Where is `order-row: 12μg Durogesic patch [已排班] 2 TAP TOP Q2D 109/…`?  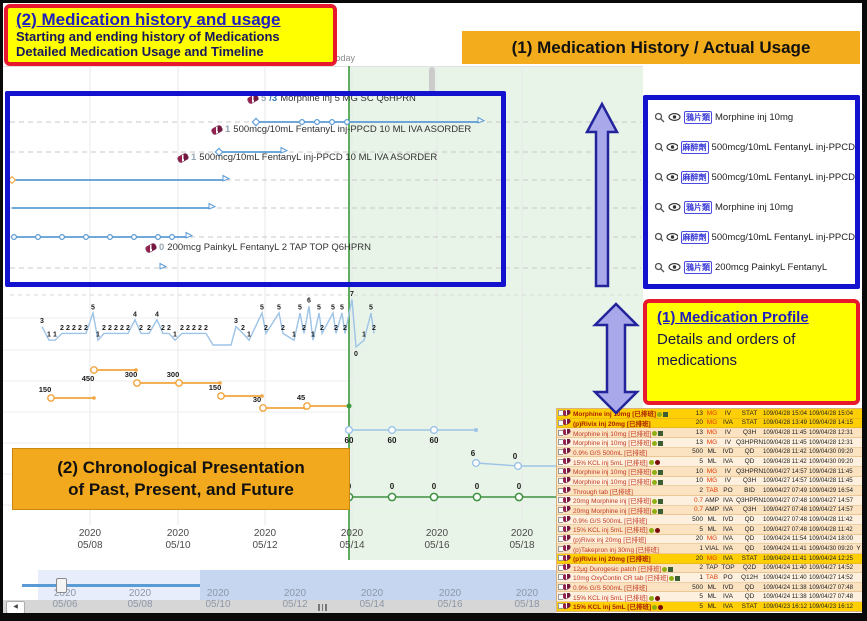
order-row: 12μg Durogesic patch [已排班] 2 TAP TOP Q2D 109/… is located at coordinates (709, 568).